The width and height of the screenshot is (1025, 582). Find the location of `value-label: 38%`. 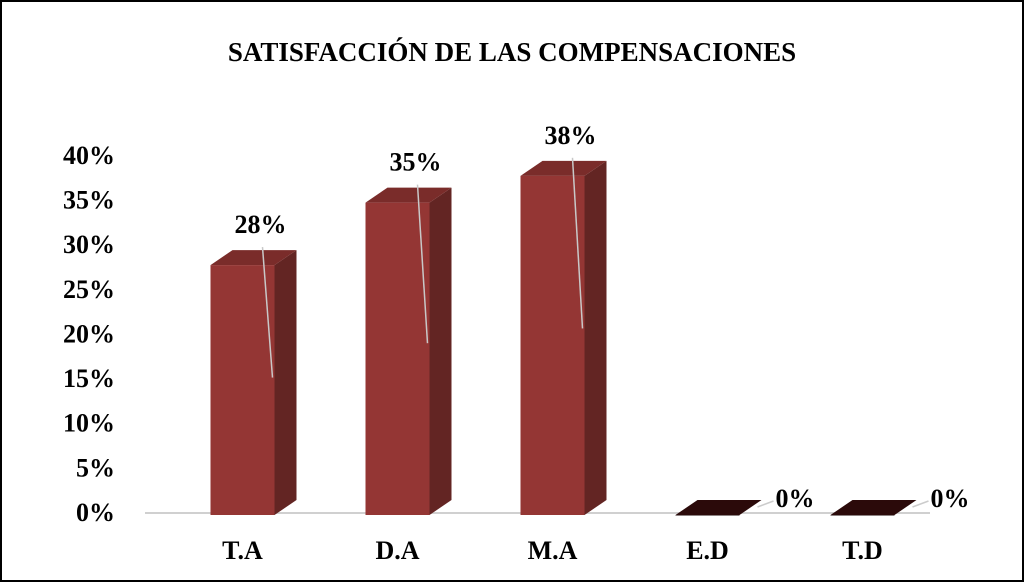

value-label: 38% is located at coordinates (571, 135).